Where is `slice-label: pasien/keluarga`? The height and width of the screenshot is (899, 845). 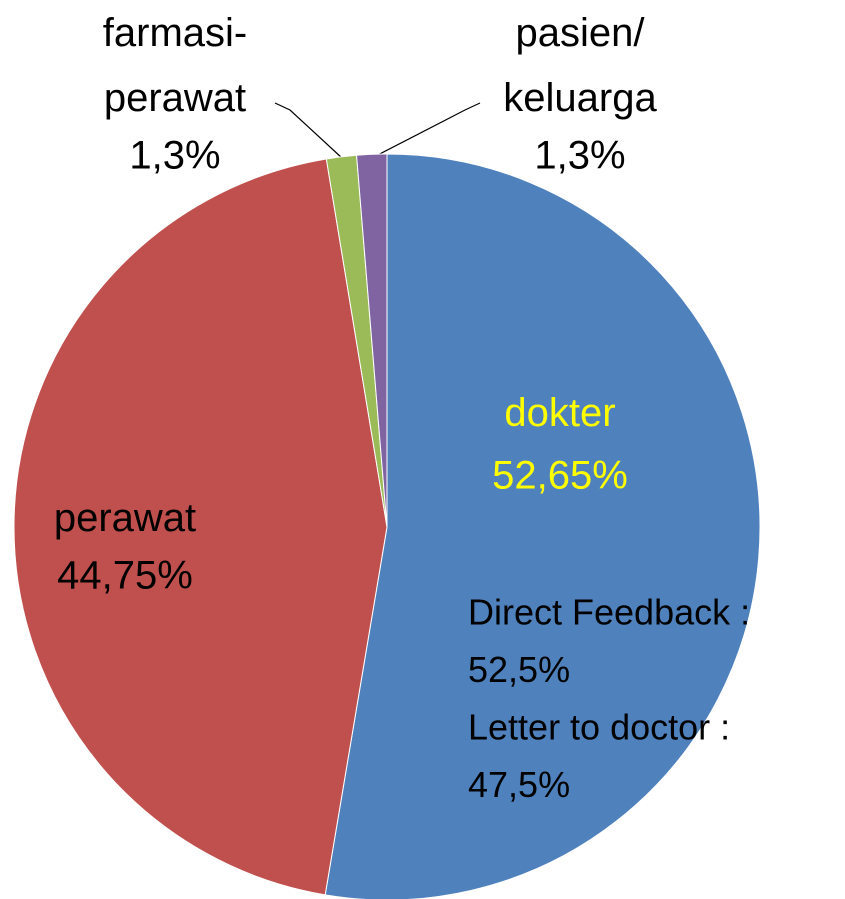
slice-label: pasien/keluarga is located at coordinates (580, 65).